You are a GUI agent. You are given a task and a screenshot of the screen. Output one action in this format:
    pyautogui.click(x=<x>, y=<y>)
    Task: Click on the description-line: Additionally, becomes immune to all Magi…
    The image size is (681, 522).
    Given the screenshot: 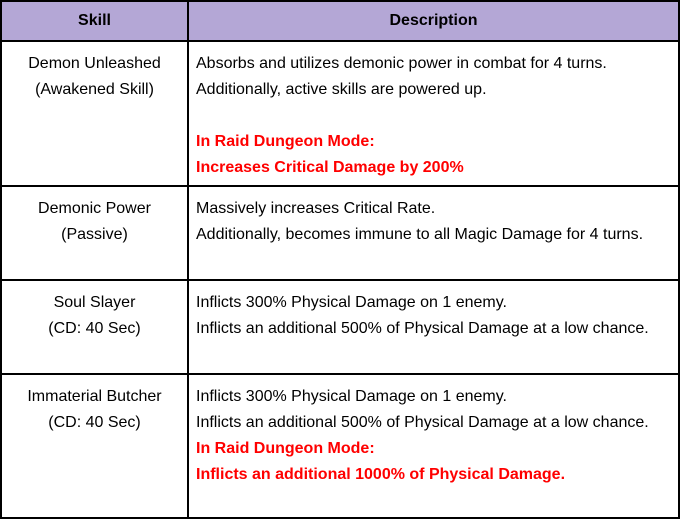 What is the action you would take?
    pyautogui.click(x=420, y=234)
    